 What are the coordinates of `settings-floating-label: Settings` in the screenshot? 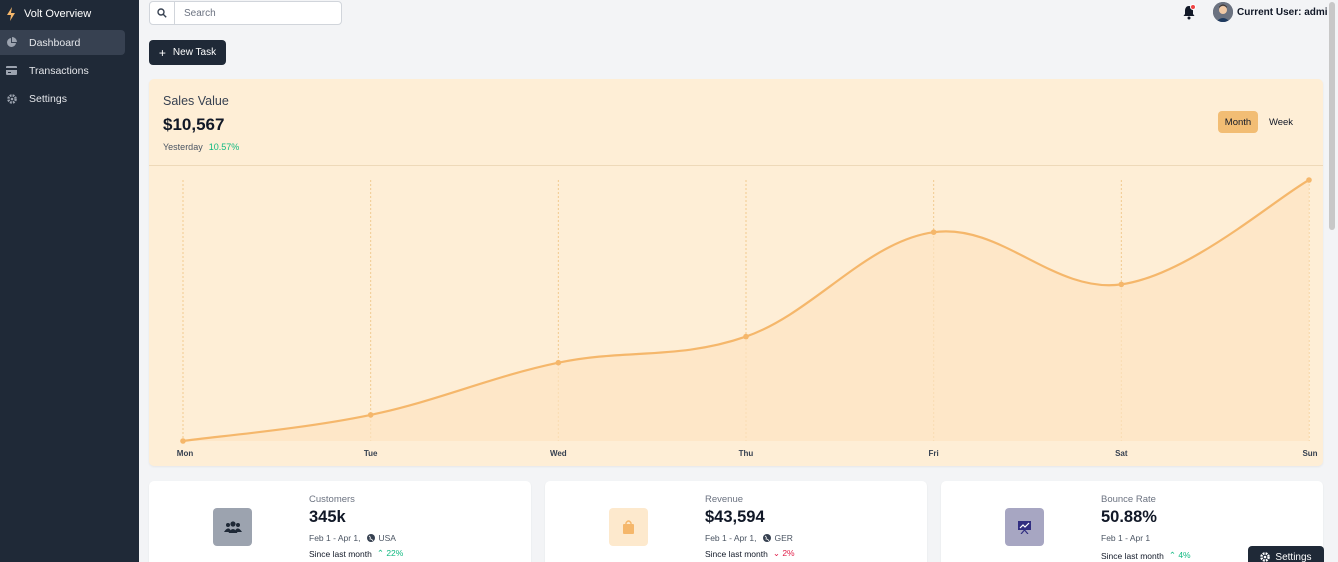 It's located at (1293, 556).